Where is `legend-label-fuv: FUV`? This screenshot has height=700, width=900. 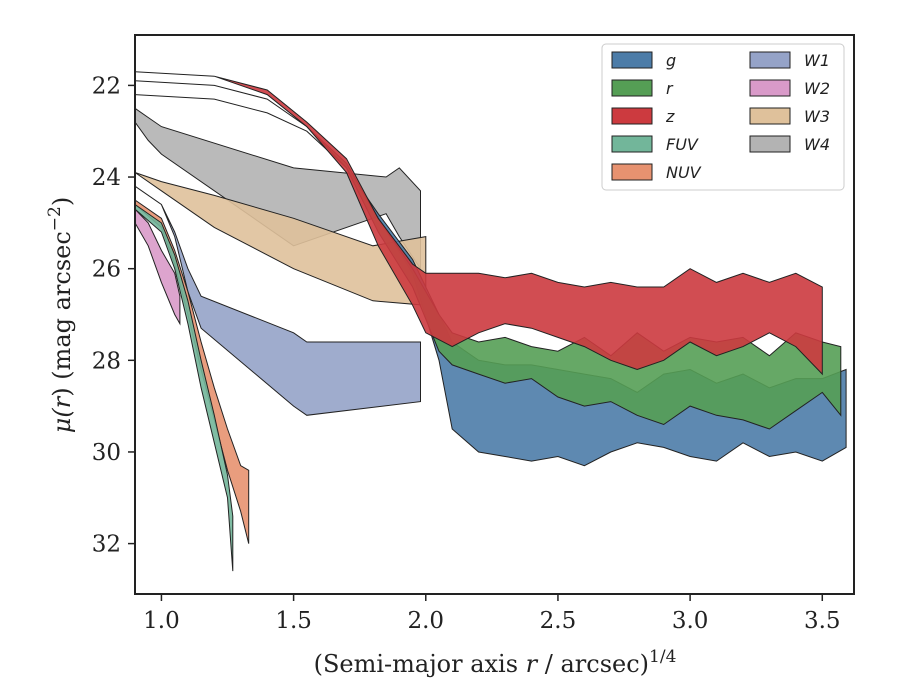 legend-label-fuv: FUV is located at coordinates (682, 144).